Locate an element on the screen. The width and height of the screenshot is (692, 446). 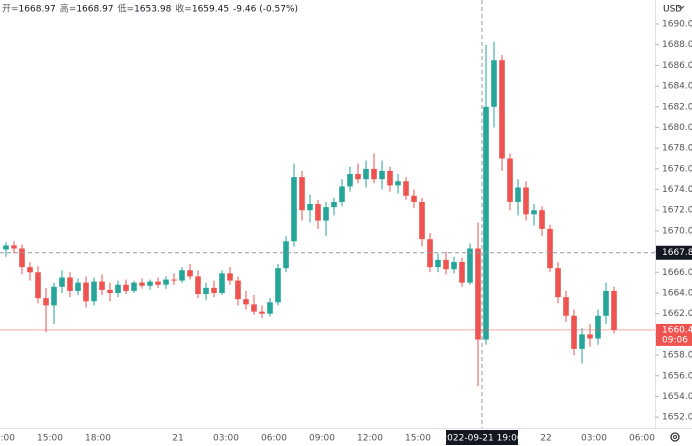
y-tick-label: 1688.00 is located at coordinates (677, 45).